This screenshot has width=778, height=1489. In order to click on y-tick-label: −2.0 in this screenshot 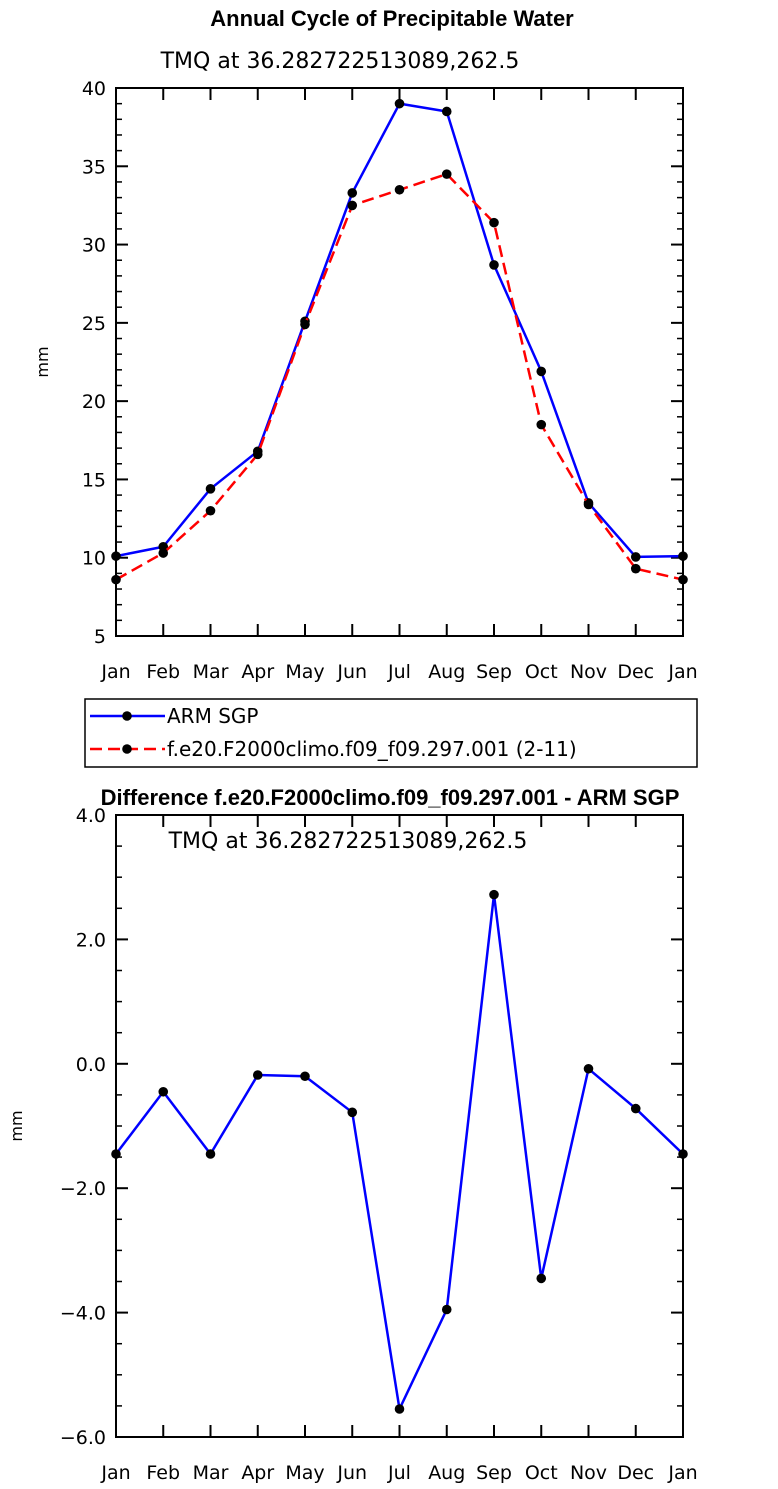, I will do `click(83, 1189)`.